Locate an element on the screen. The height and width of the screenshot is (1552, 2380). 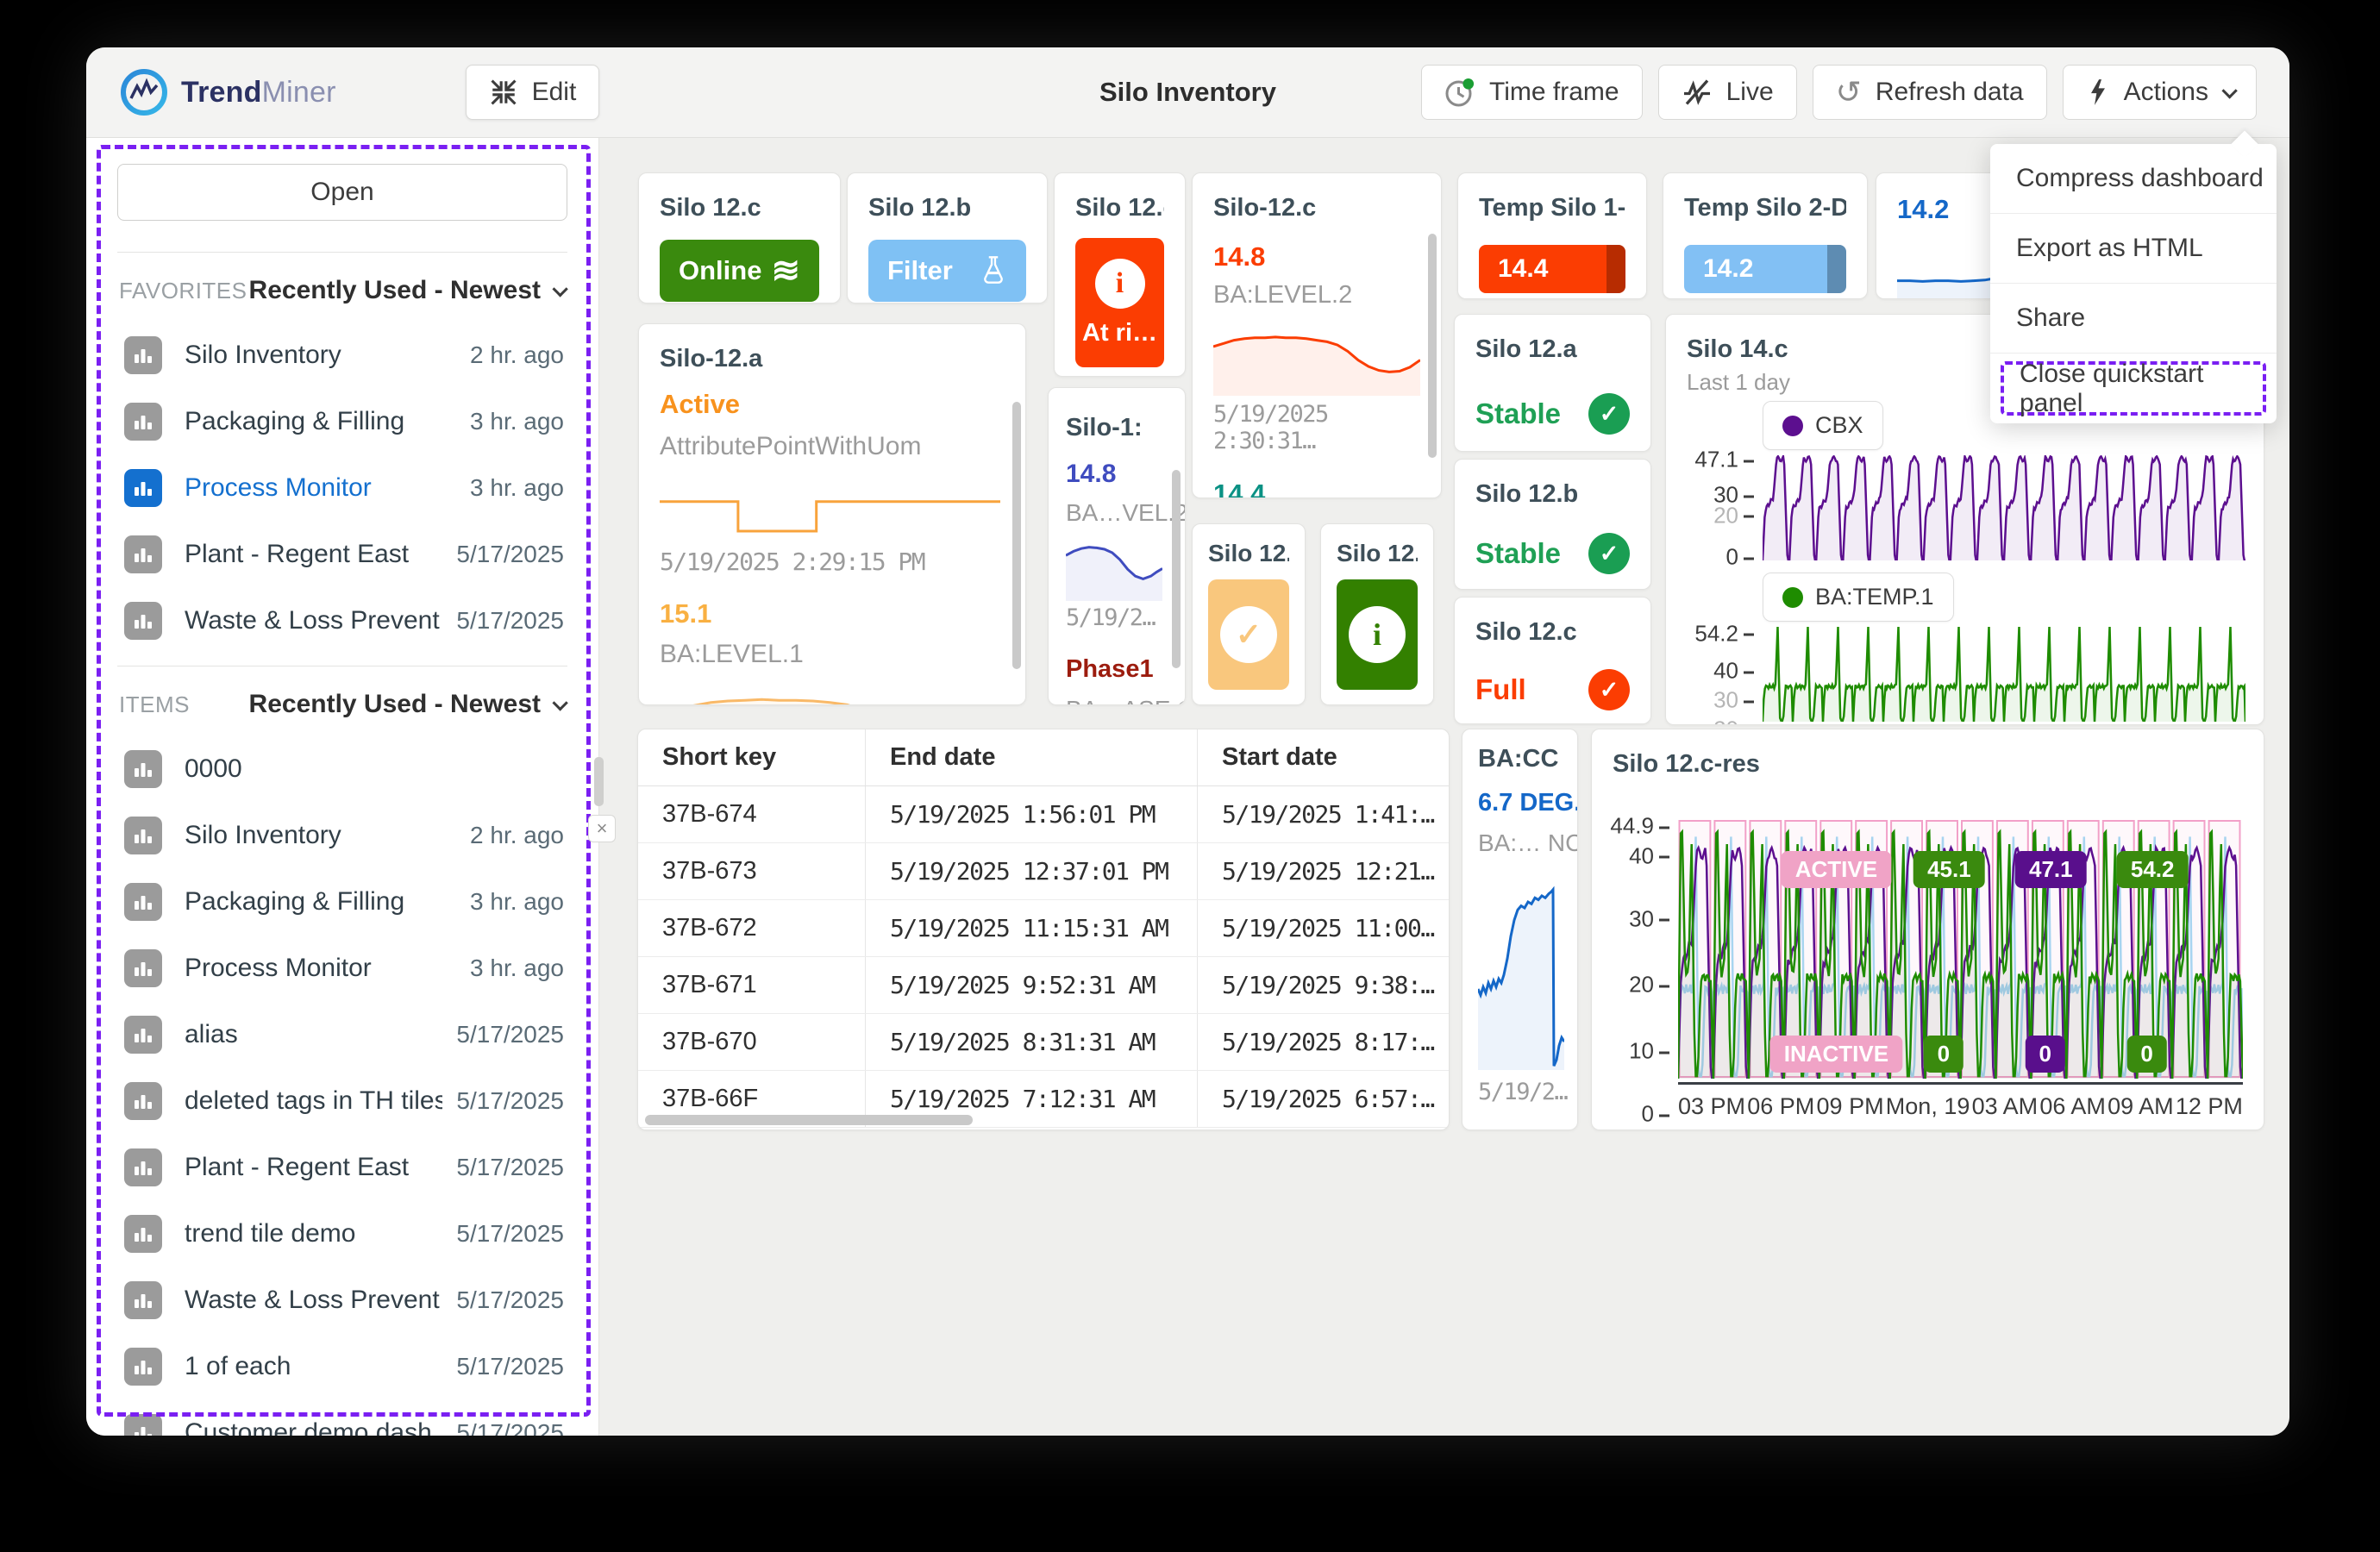
tag-value: 14.8 is located at coordinates (1240, 256).